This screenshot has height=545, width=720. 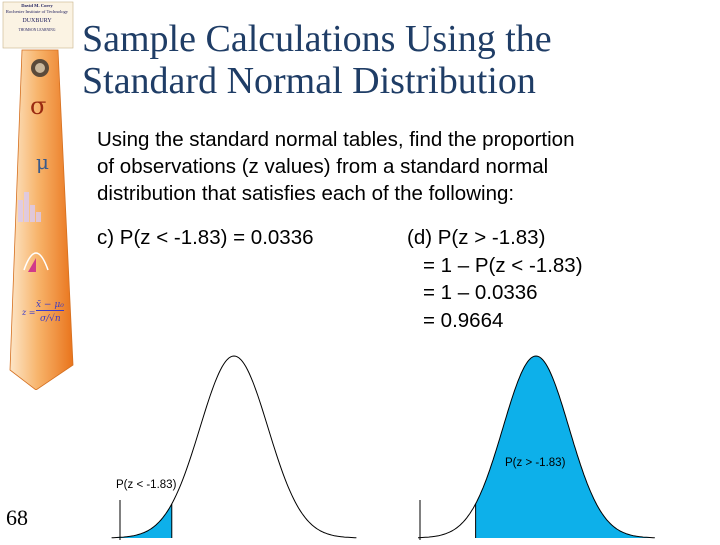 What do you see at coordinates (503, 265) in the screenshot?
I see `part-d-line2: = 1 – P(z < -1.83)` at bounding box center [503, 265].